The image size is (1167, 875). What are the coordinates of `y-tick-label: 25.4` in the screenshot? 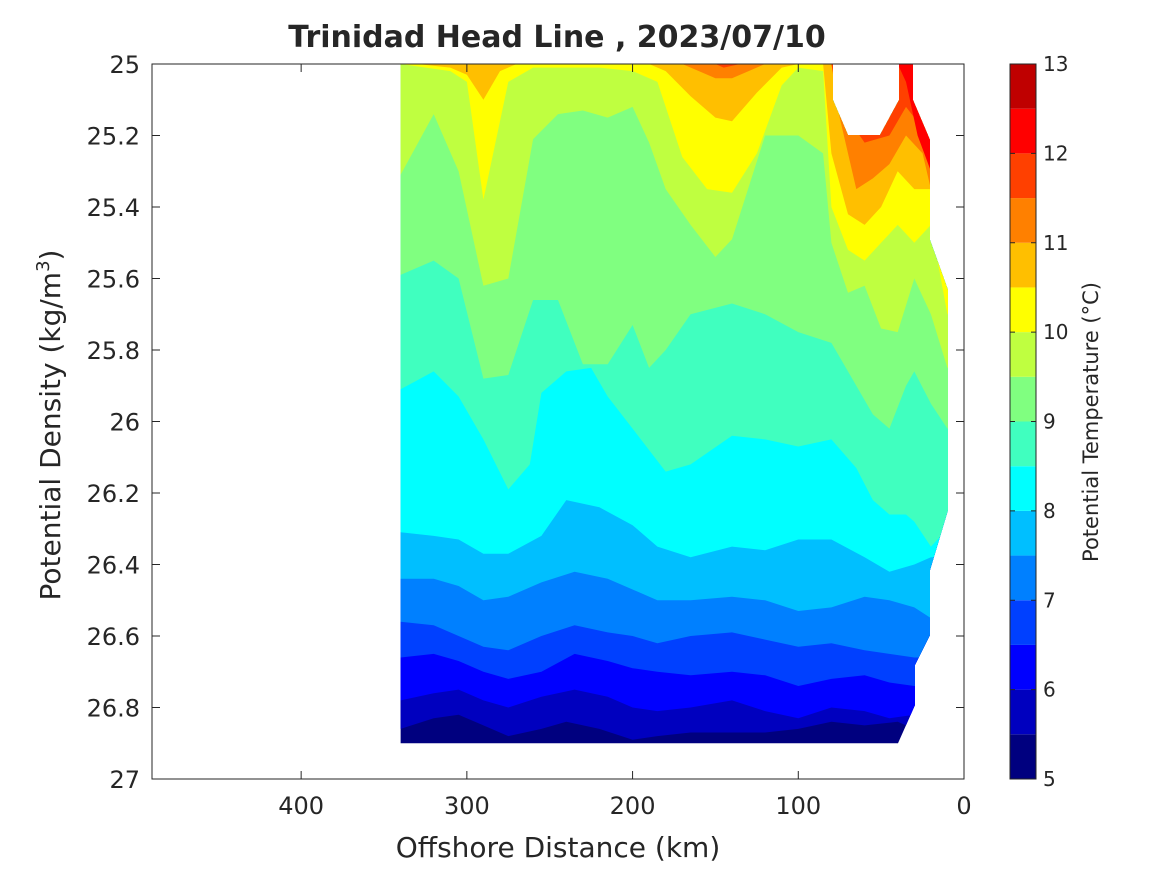 It's located at (113, 208).